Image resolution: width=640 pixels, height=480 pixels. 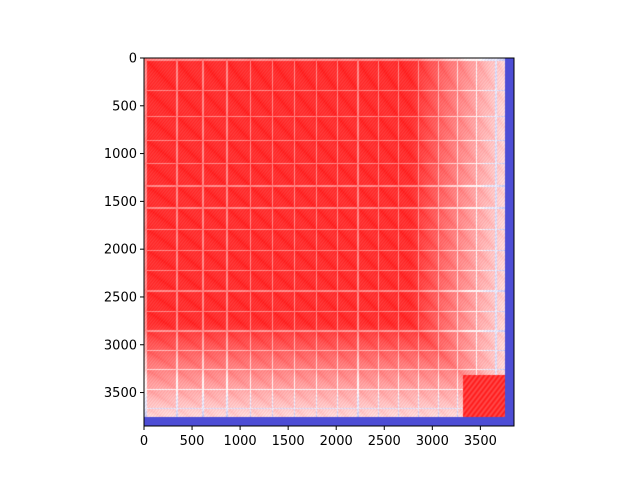 I want to click on y-tick-label: 3000, so click(x=120, y=345).